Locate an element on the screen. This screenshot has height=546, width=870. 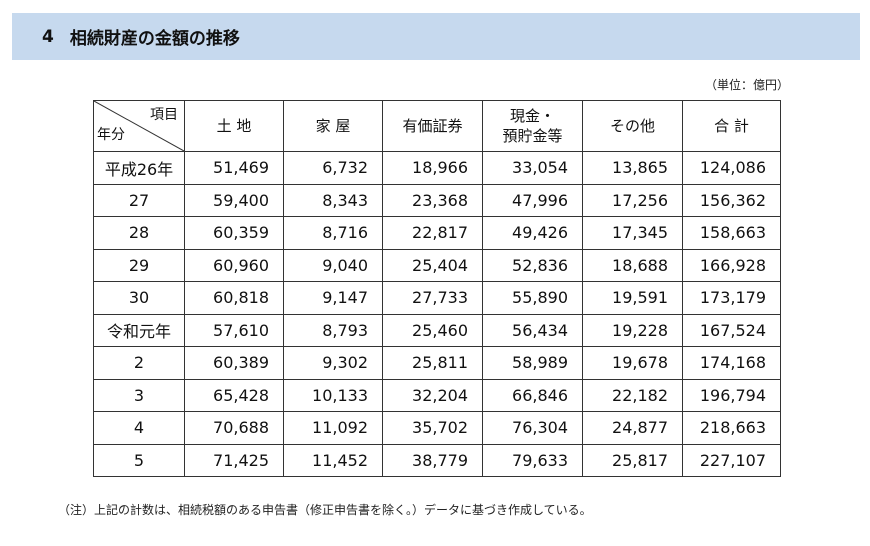
value-cell-securities: 25,404 is located at coordinates (432, 265).